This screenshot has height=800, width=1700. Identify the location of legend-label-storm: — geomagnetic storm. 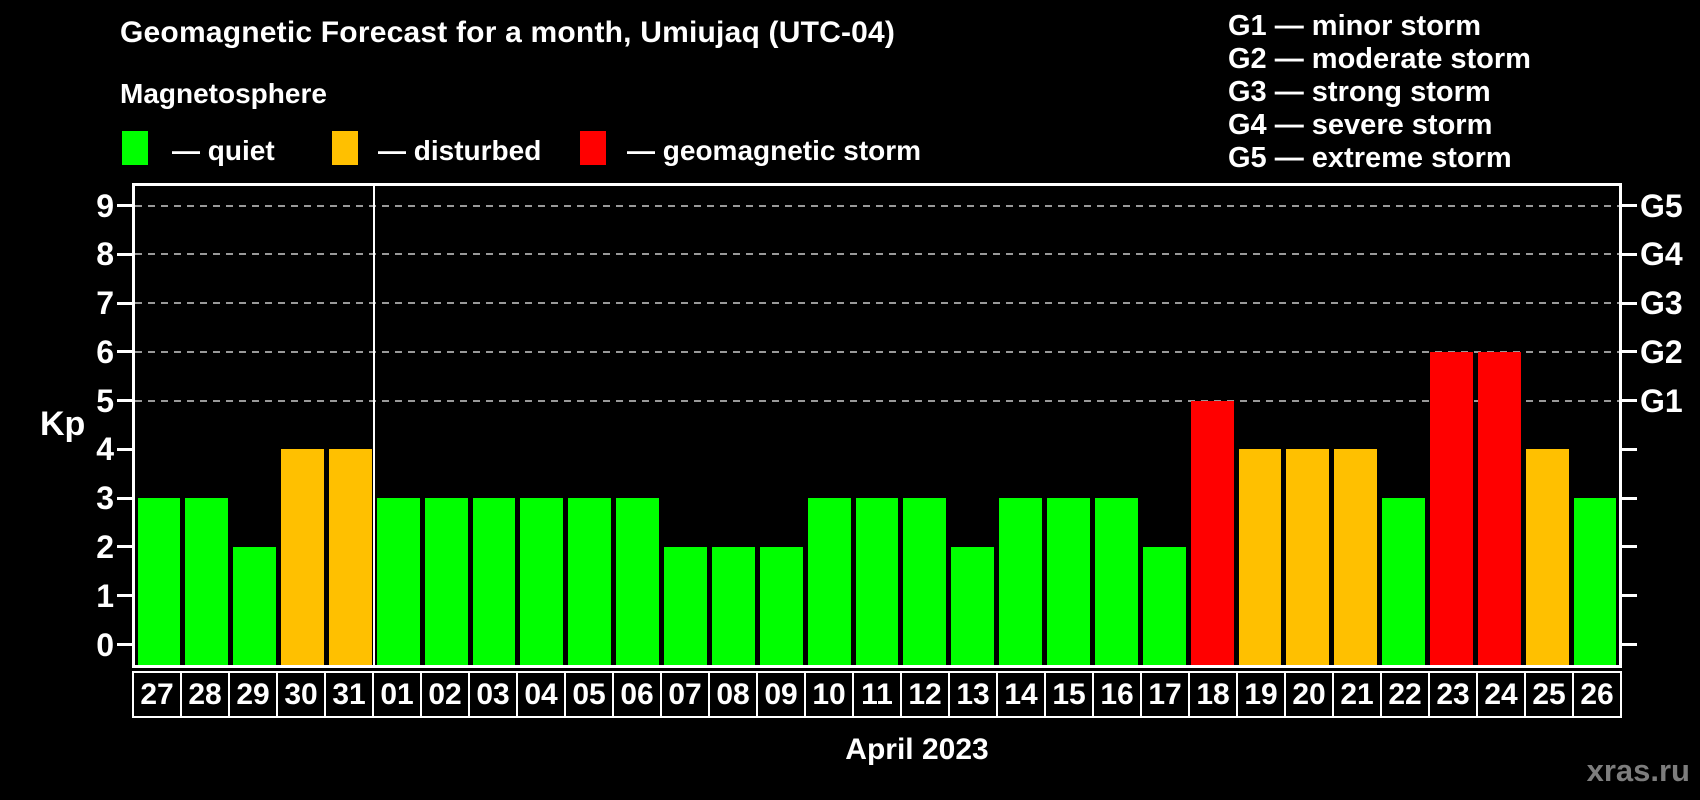
(774, 150).